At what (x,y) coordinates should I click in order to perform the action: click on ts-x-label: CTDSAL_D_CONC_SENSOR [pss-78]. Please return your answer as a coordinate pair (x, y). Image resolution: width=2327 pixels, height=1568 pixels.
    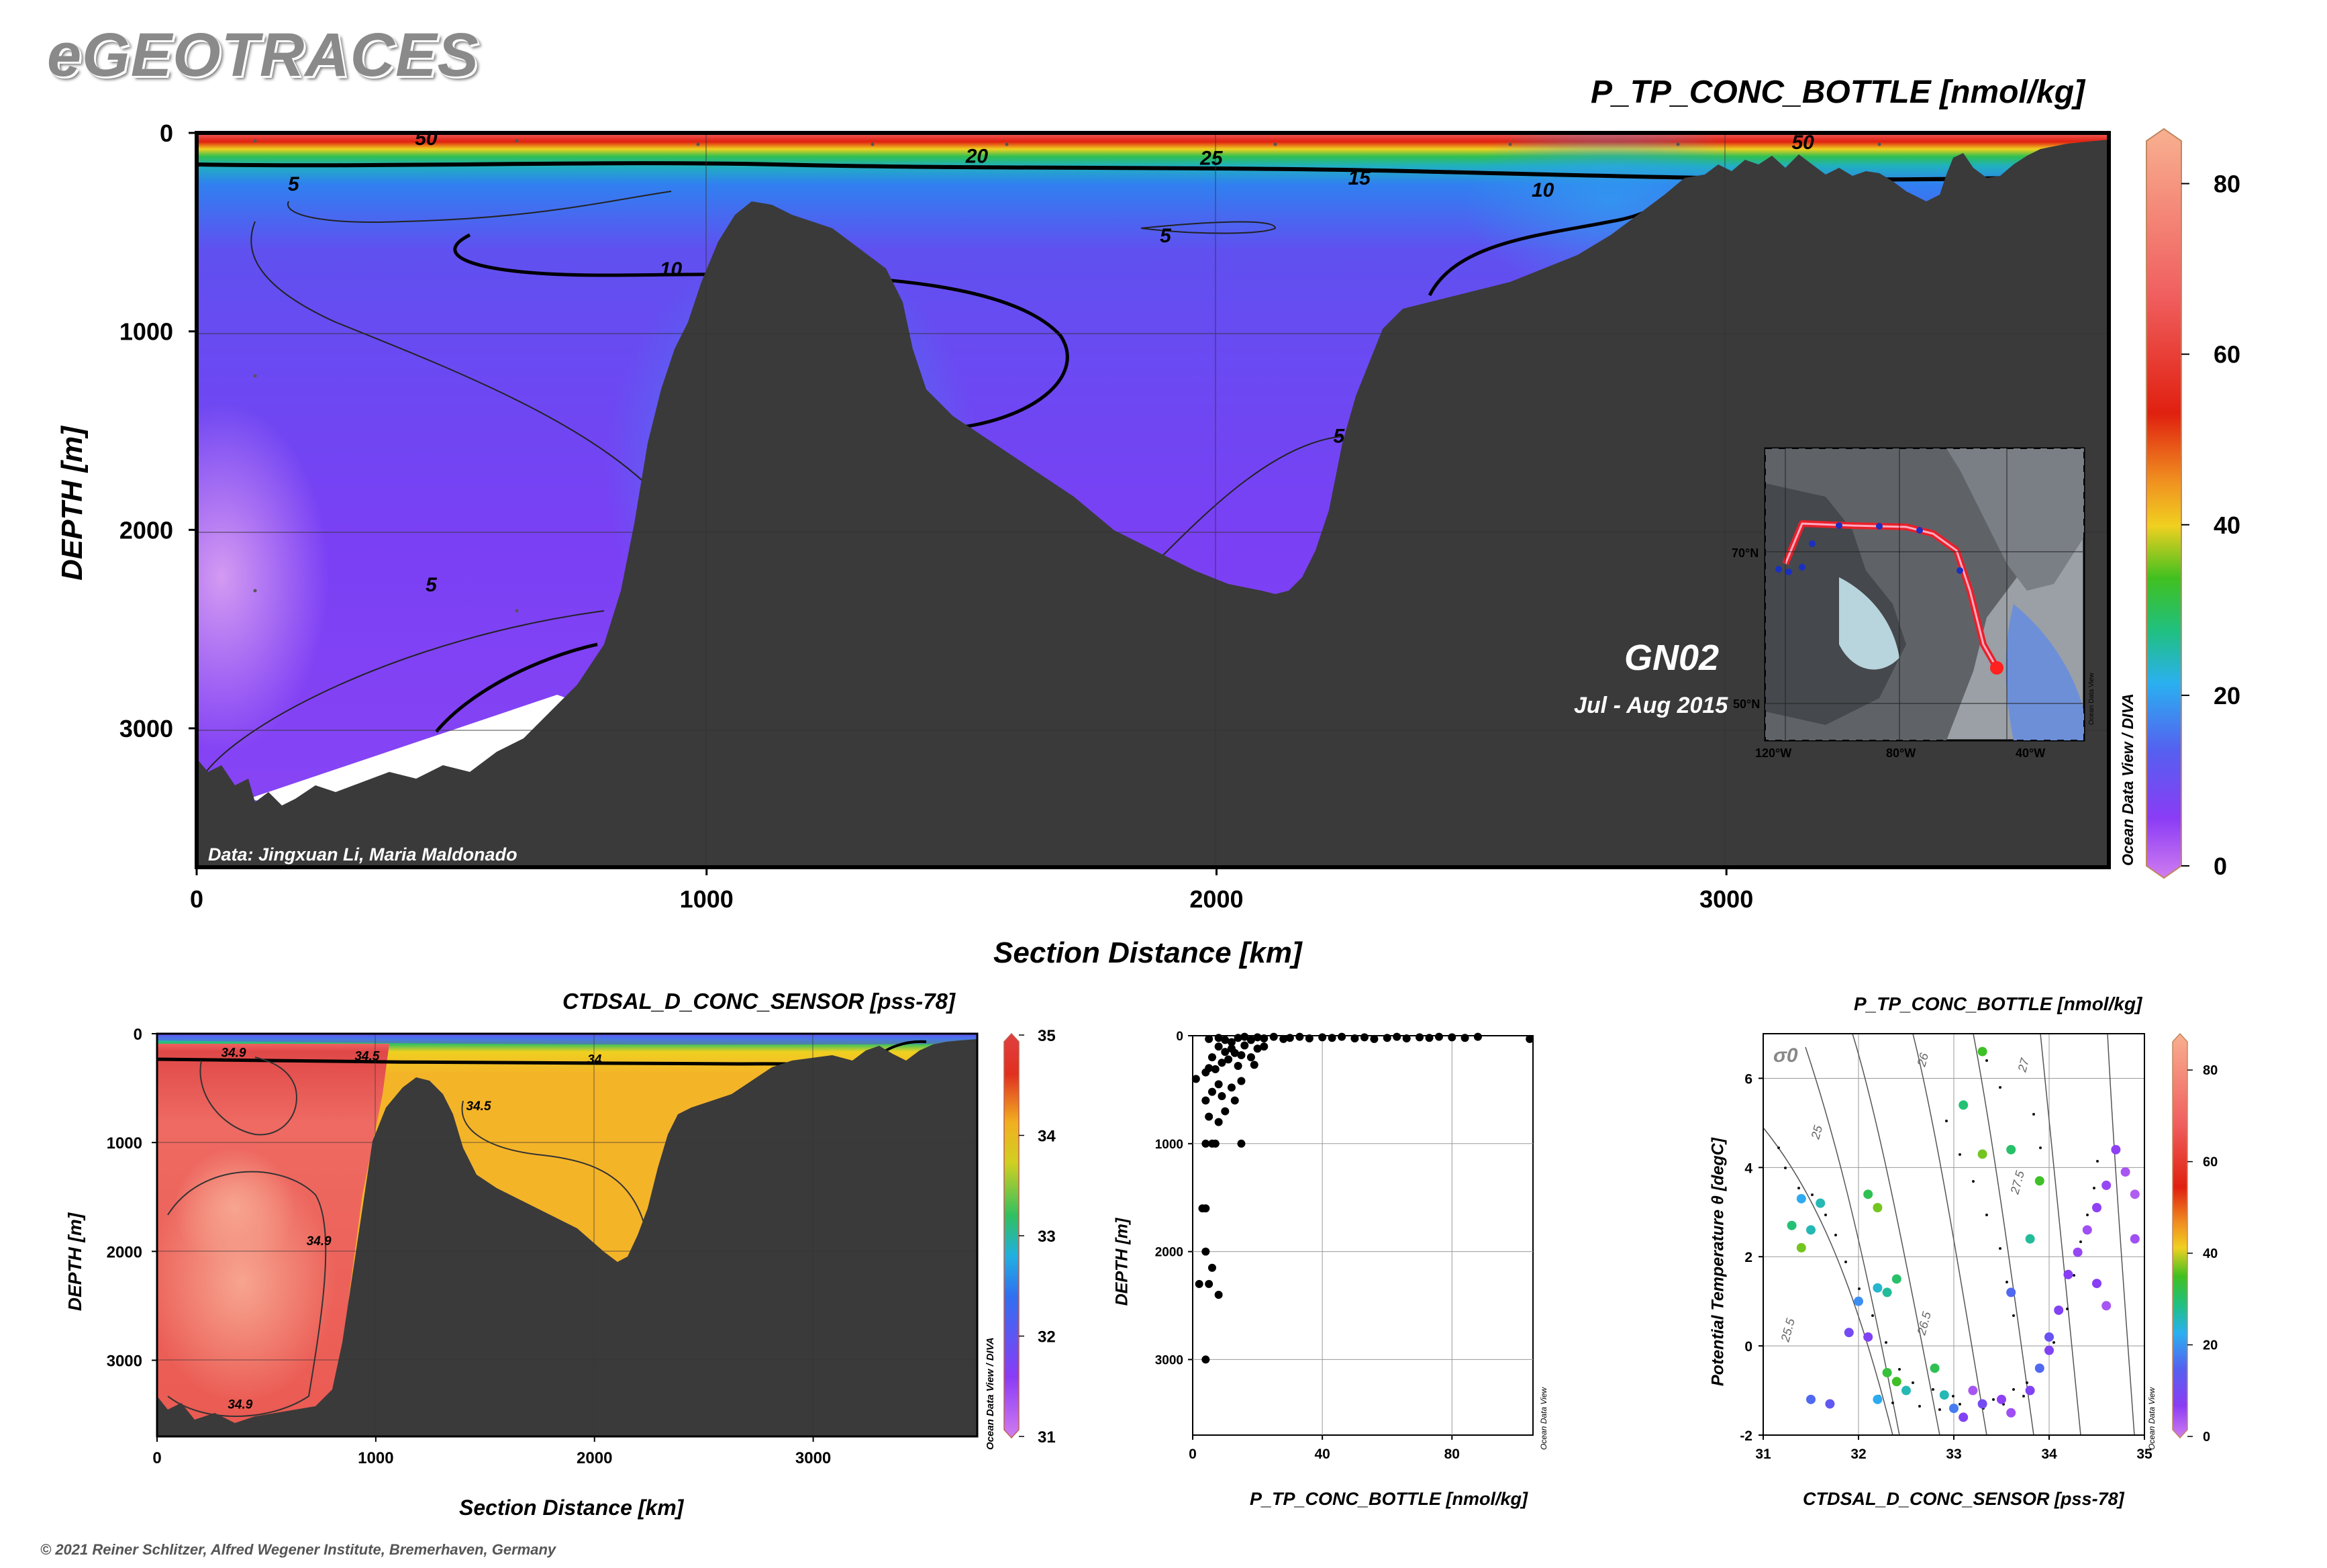
    Looking at the image, I should click on (1963, 1499).